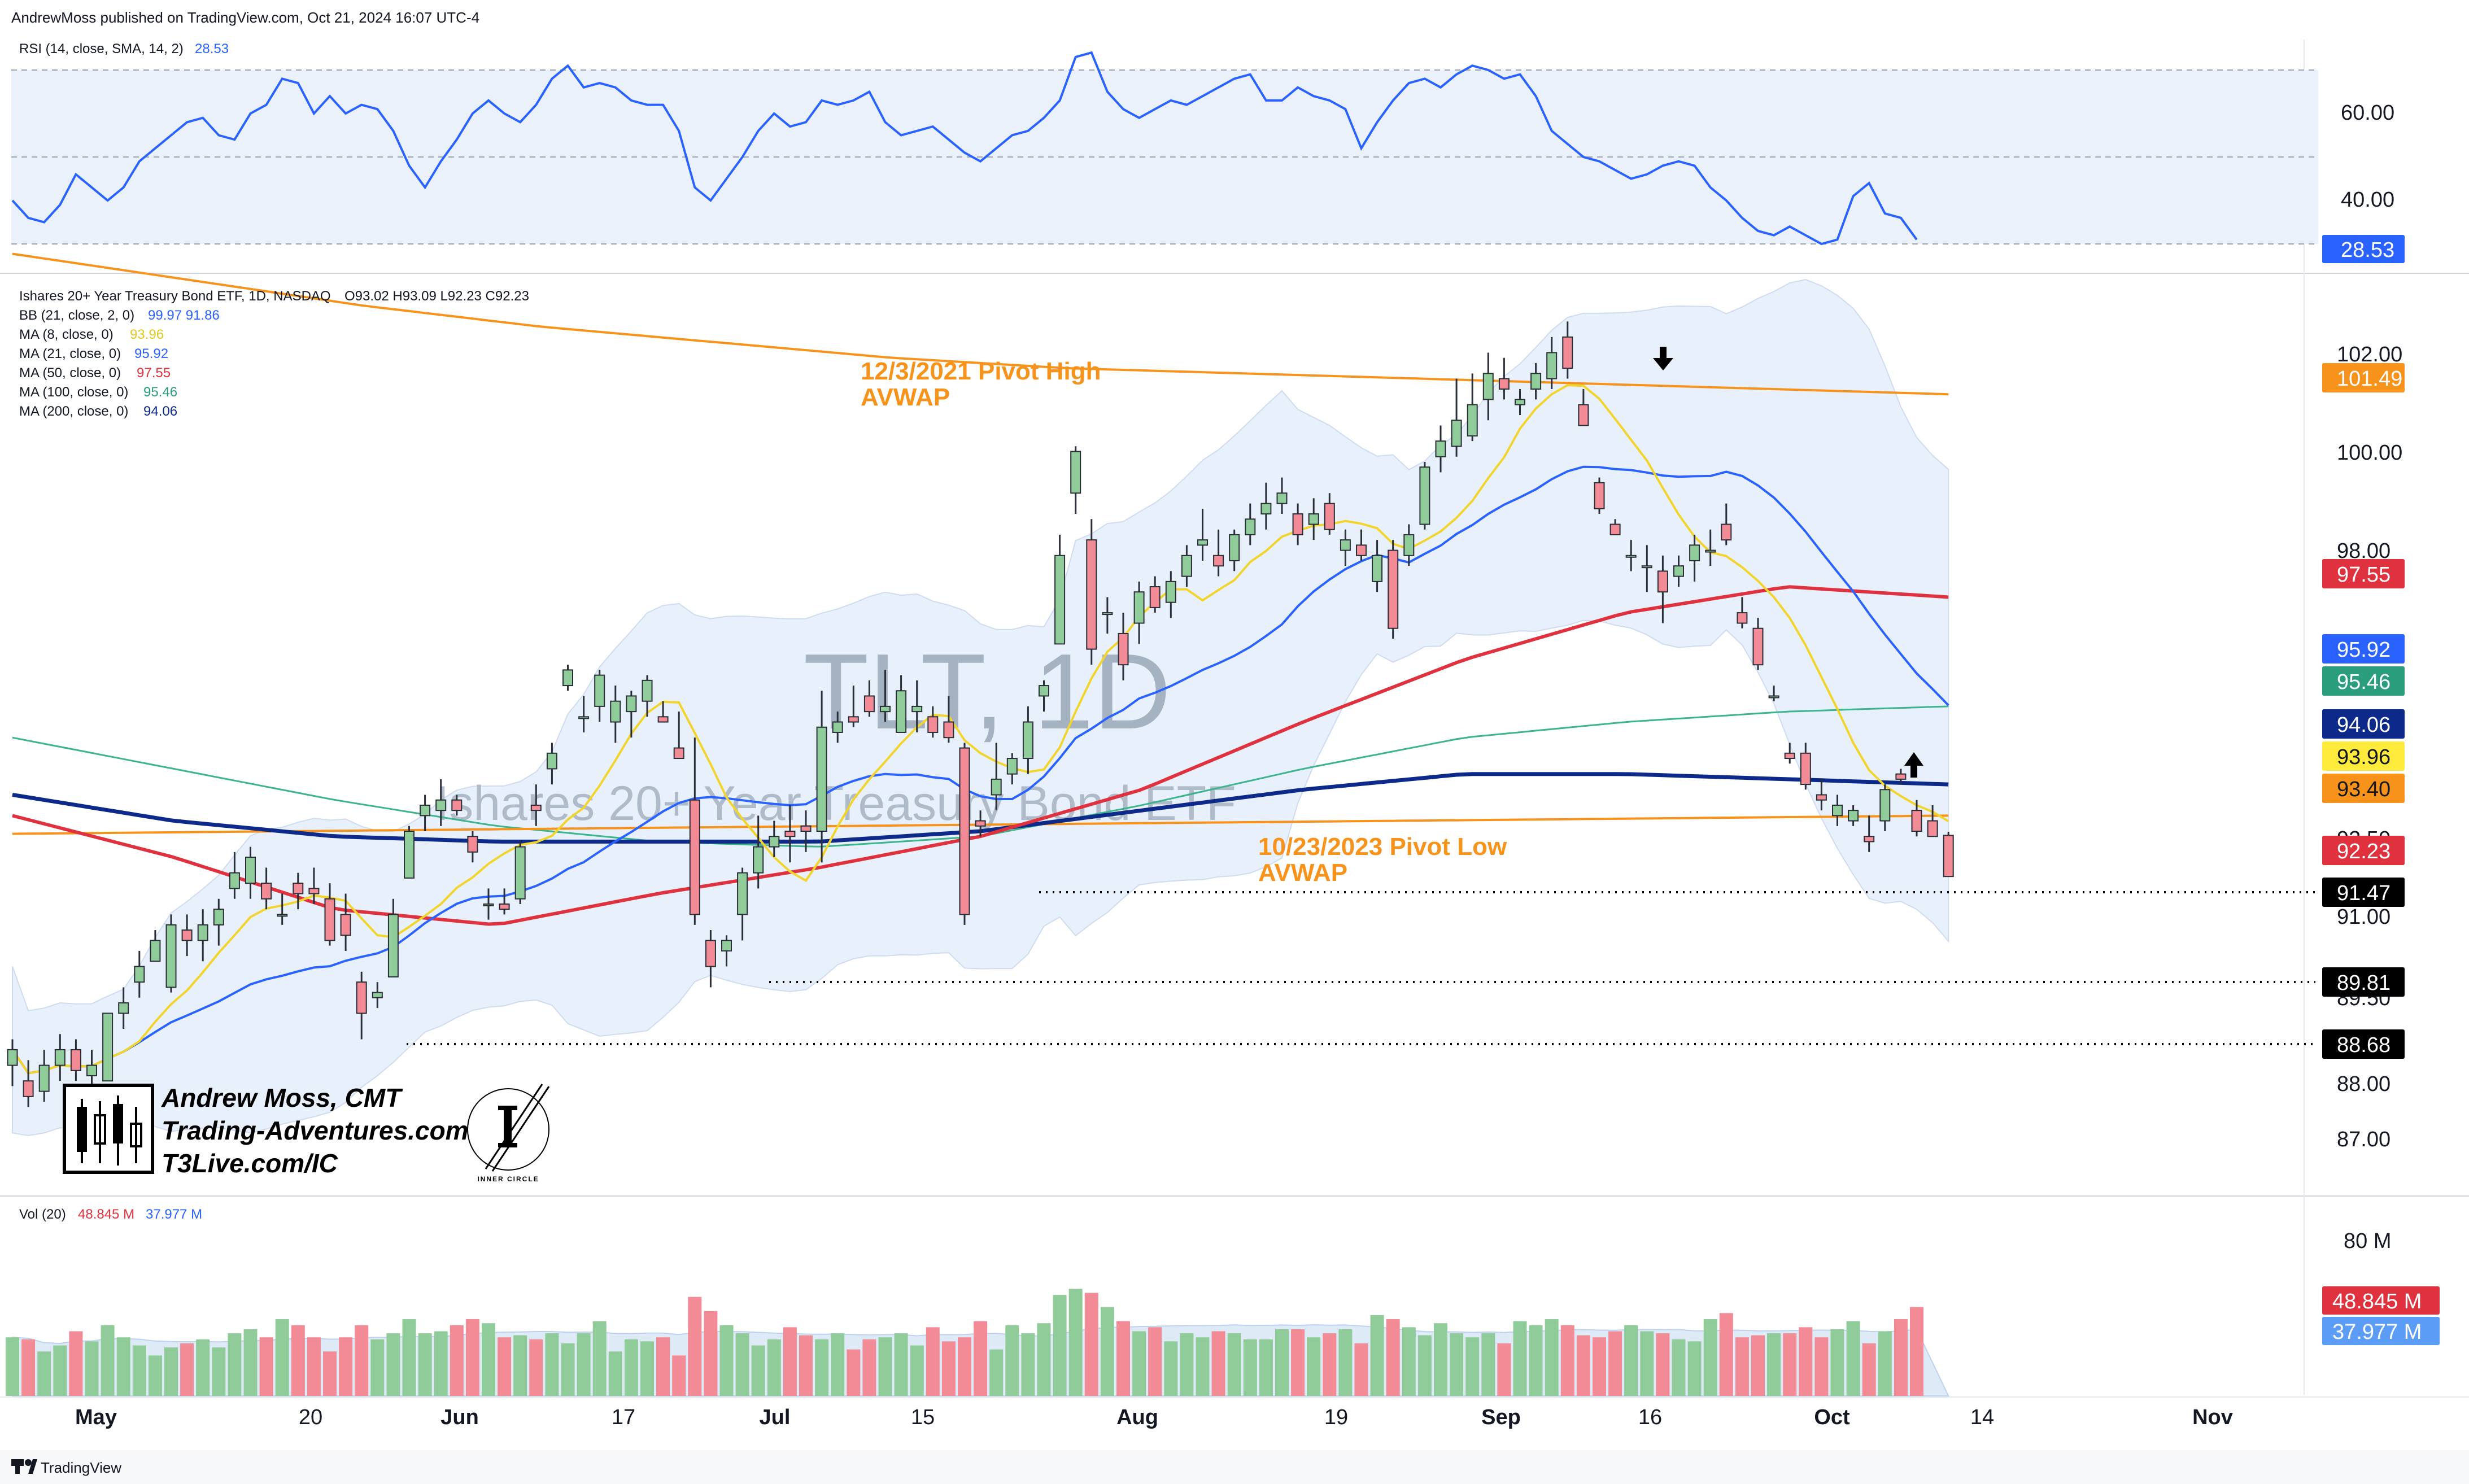  I want to click on legend-bb-values: 99.97 91.86, so click(184, 315).